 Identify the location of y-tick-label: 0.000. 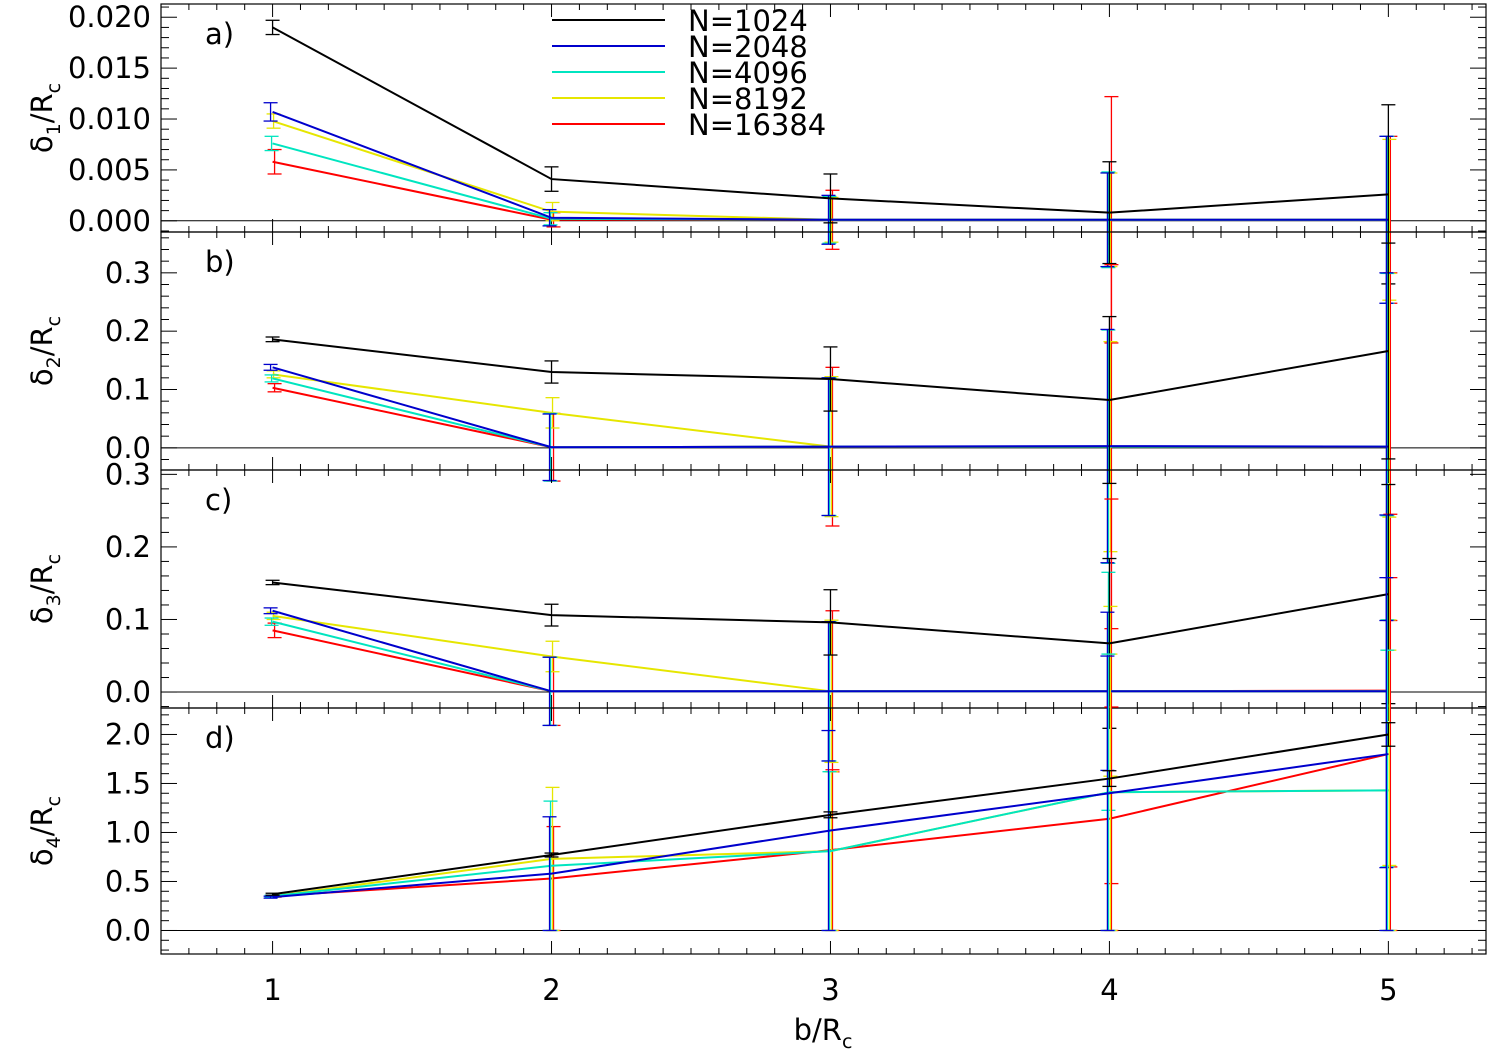
(109, 221).